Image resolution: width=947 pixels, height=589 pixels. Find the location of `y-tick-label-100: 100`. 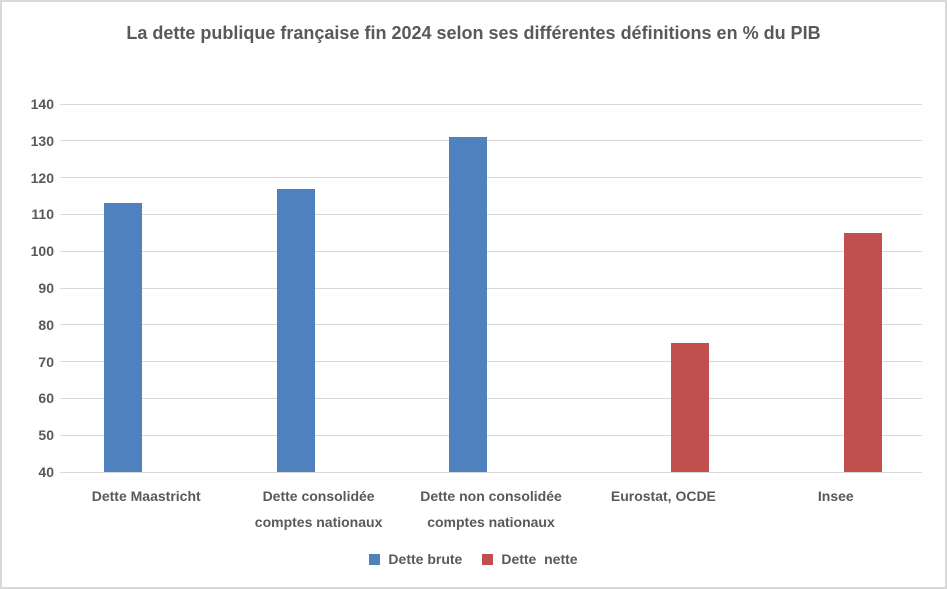

y-tick-label-100: 100 is located at coordinates (42, 251).